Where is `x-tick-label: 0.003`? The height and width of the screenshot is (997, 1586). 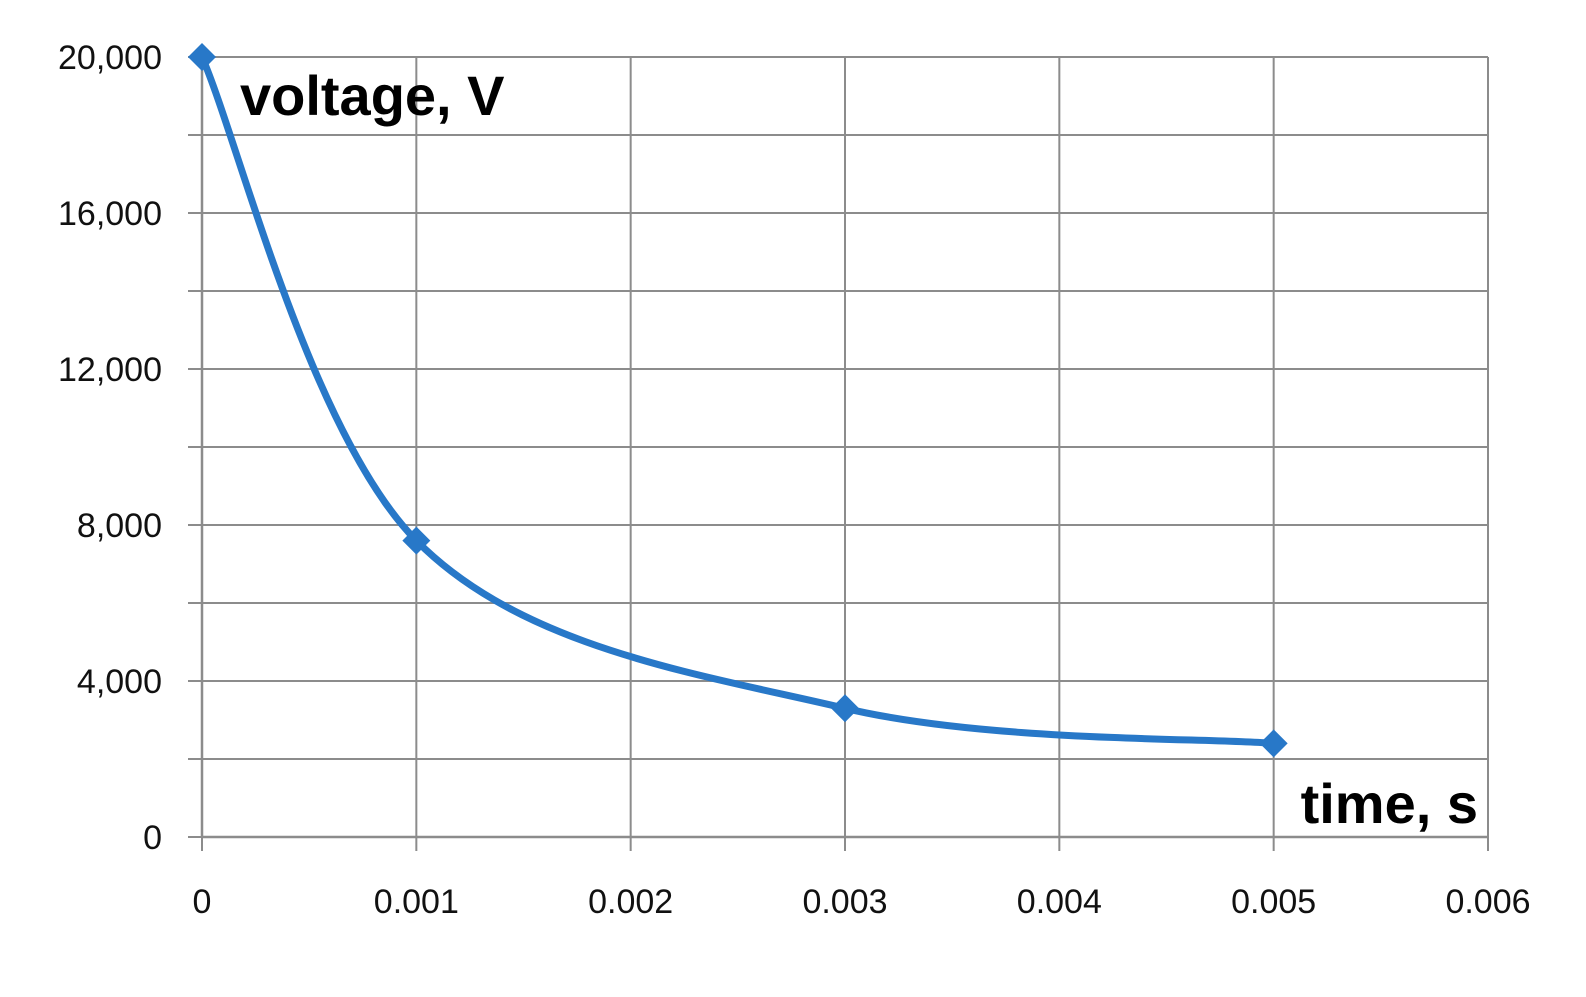 x-tick-label: 0.003 is located at coordinates (844, 902).